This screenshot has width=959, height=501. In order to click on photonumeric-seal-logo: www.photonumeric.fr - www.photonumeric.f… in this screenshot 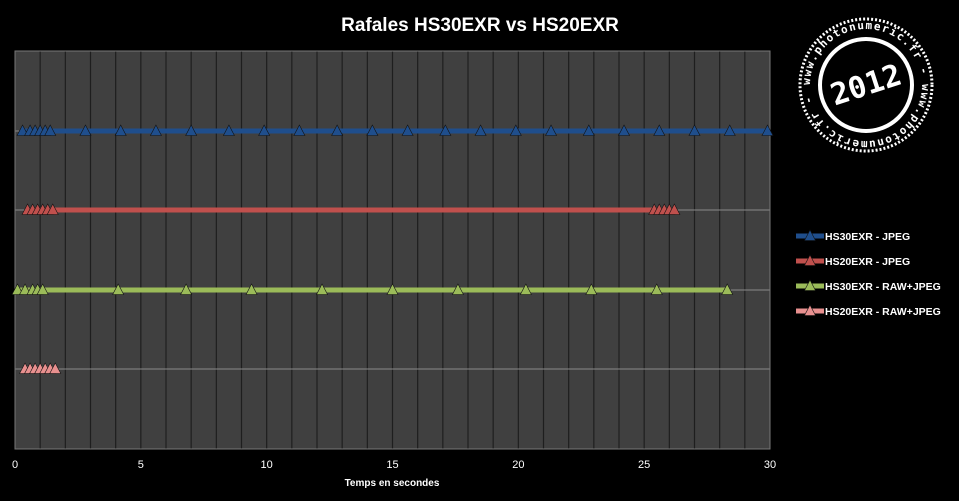, I will do `click(866, 85)`.